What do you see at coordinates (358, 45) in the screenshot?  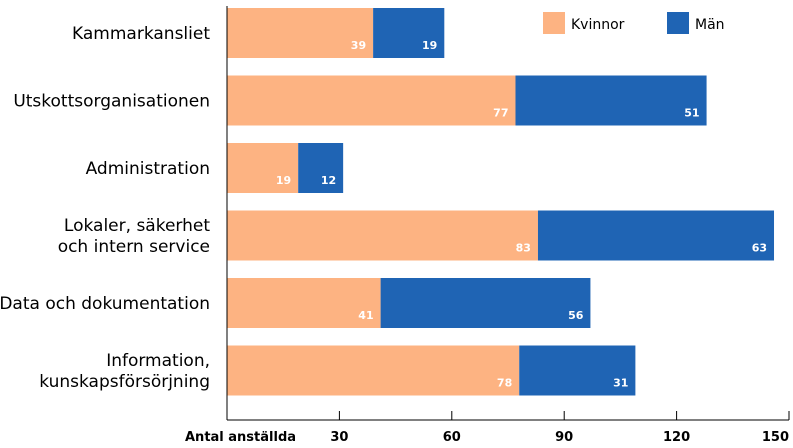 I see `data-label: 39` at bounding box center [358, 45].